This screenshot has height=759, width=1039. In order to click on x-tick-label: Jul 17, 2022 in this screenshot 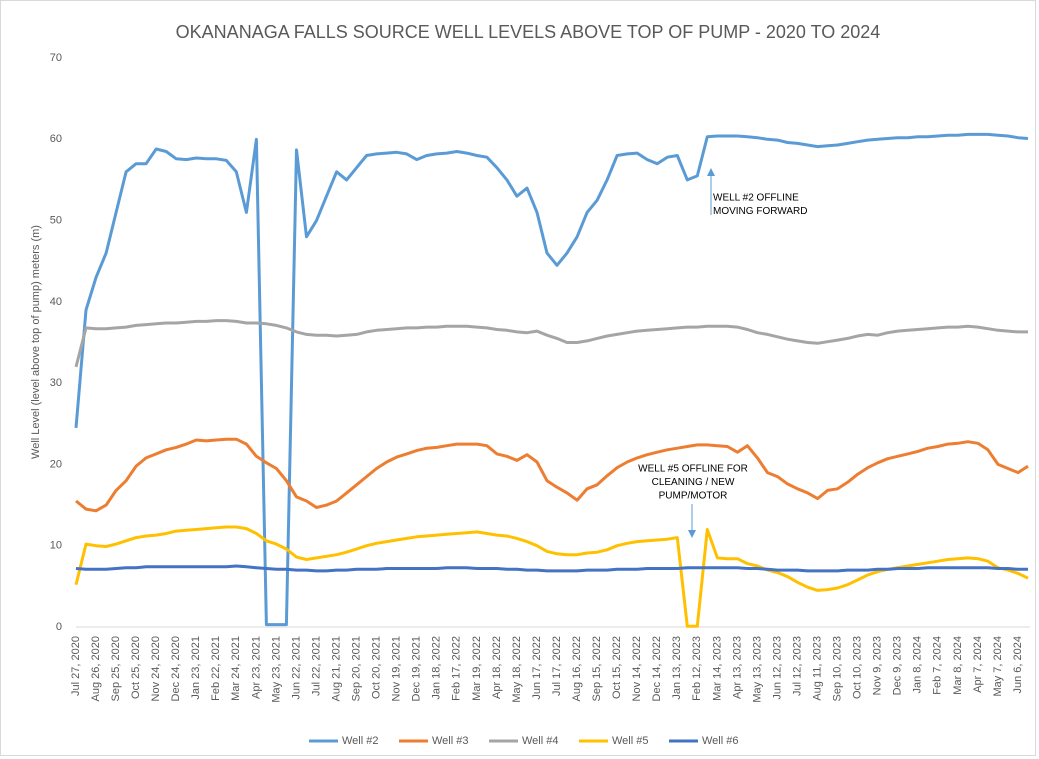, I will do `click(557, 666)`.